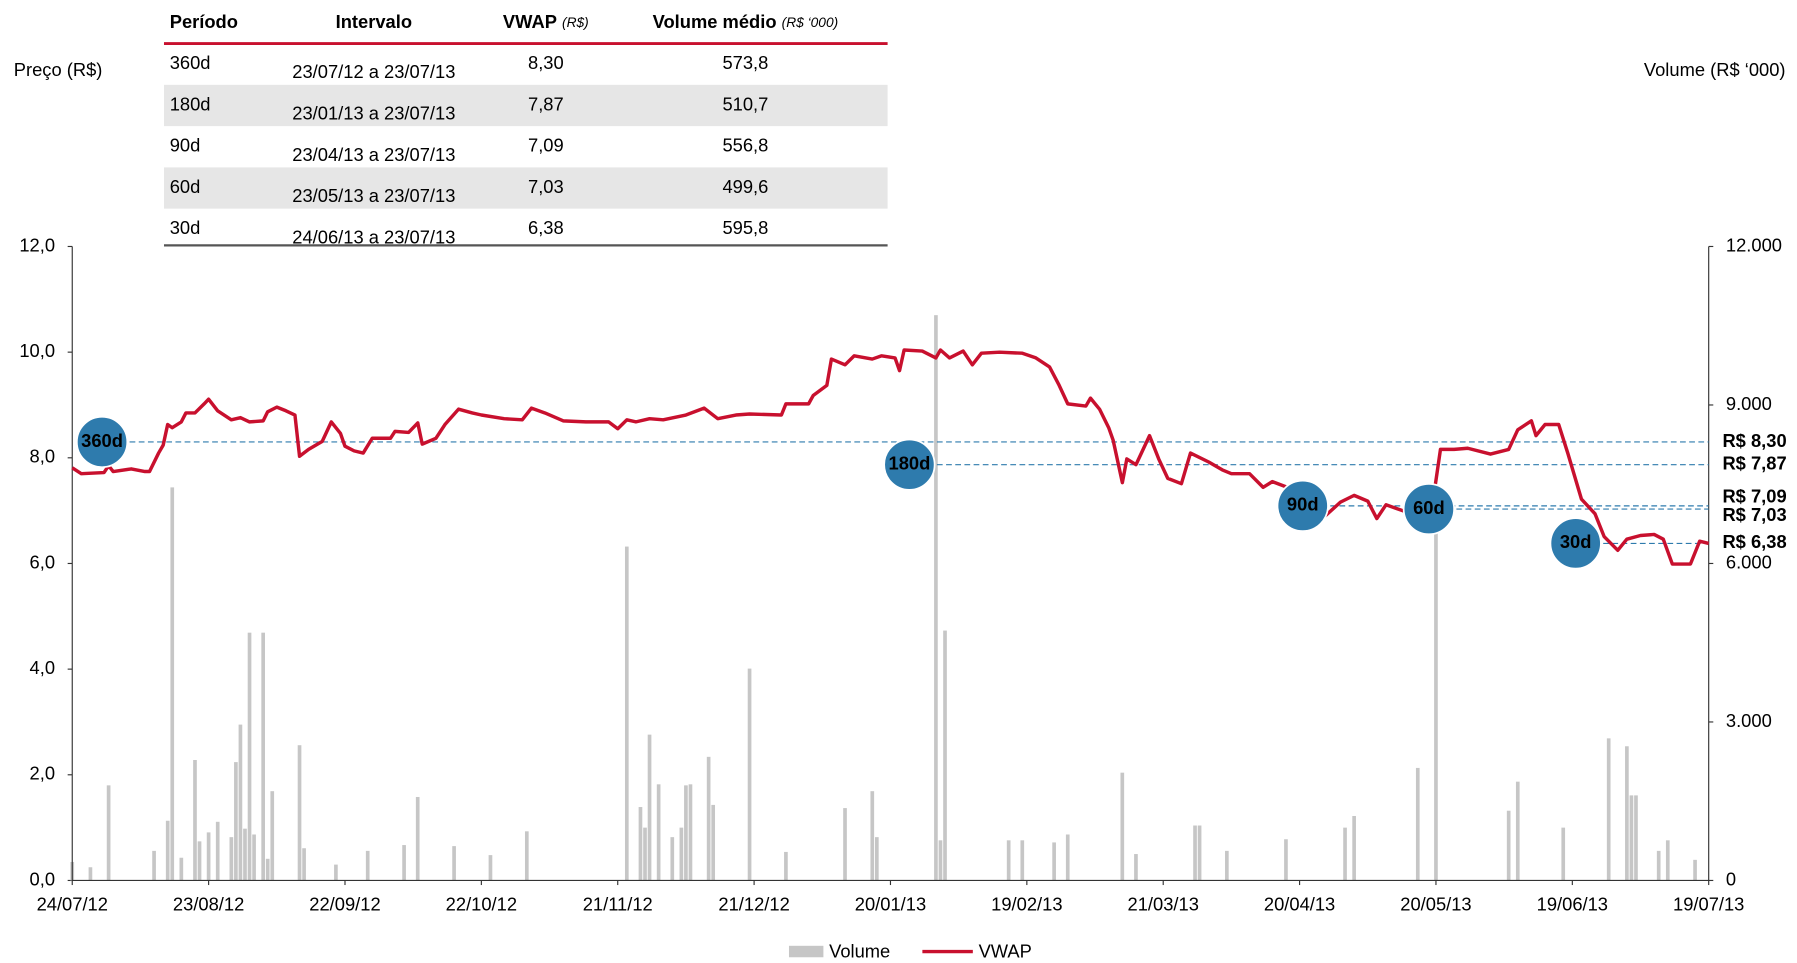 This screenshot has width=1797, height=963. I want to click on table-header: Período, so click(204, 21).